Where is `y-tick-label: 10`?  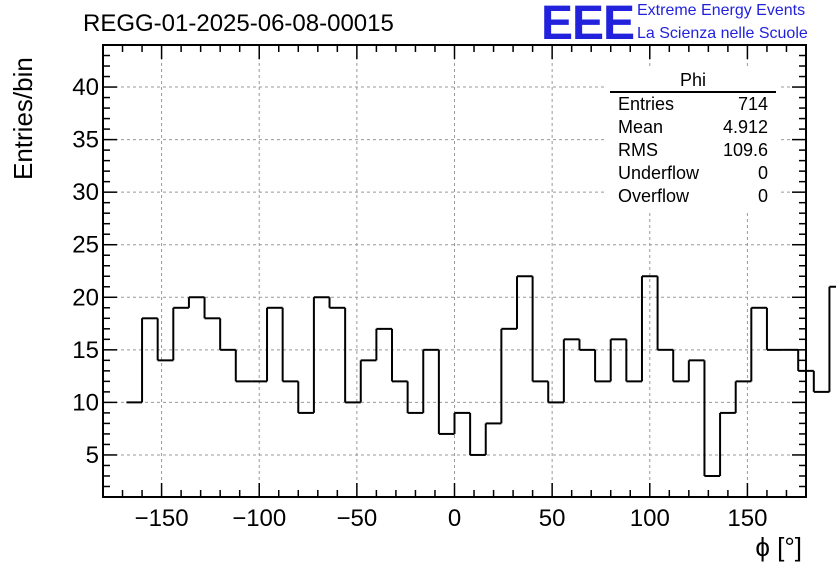
y-tick-label: 10 is located at coordinates (85, 402).